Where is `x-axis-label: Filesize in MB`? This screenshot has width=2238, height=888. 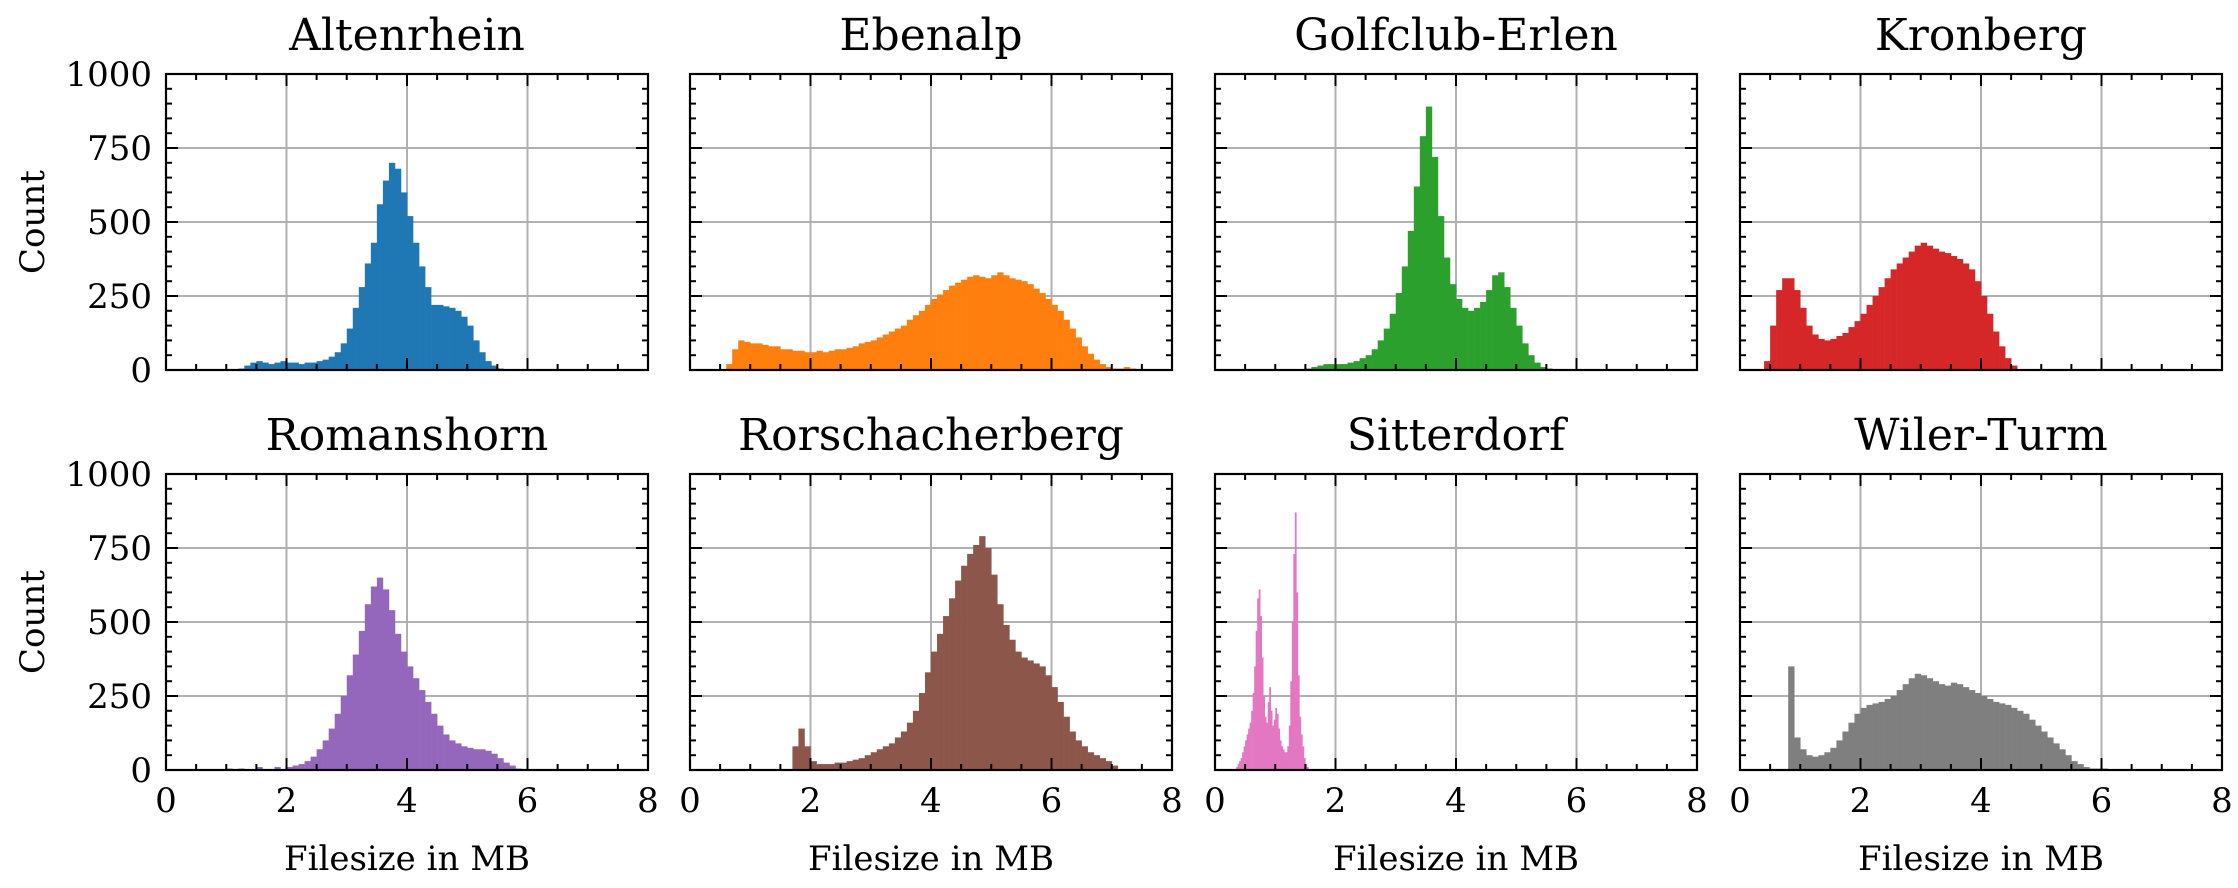
x-axis-label: Filesize in MB is located at coordinates (407, 859).